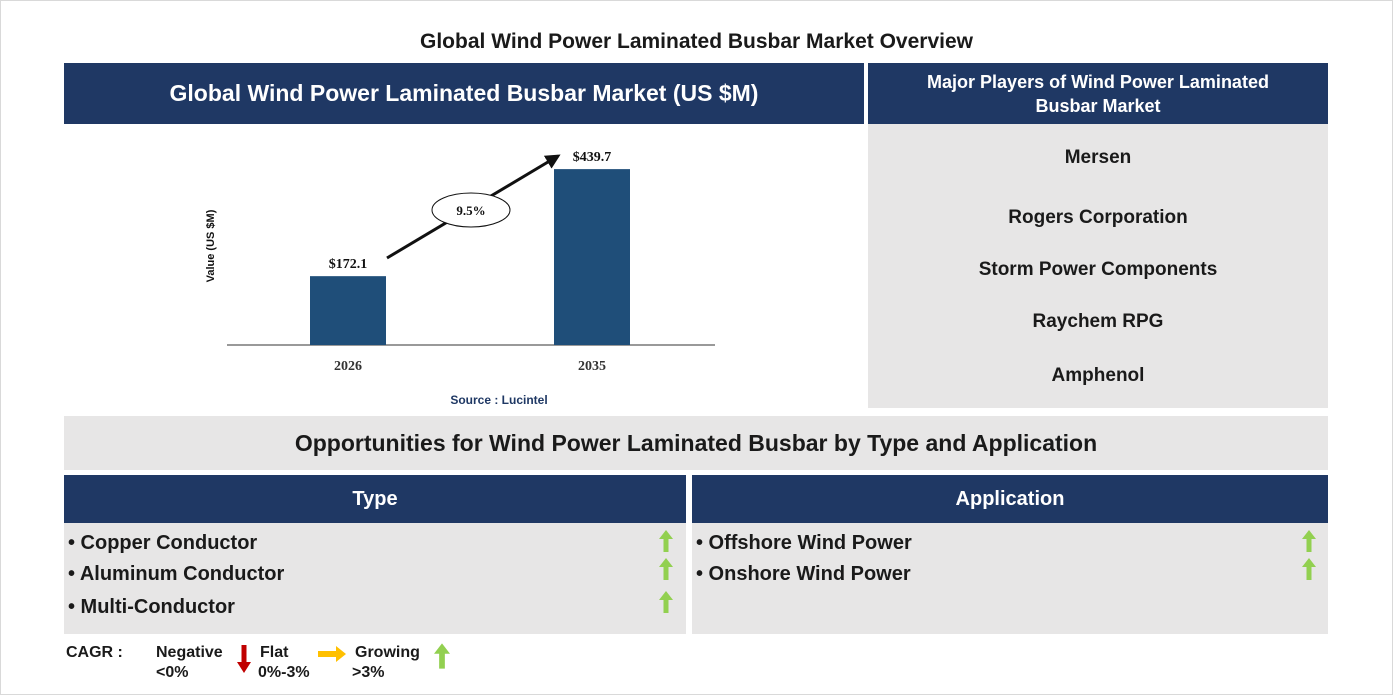 This screenshot has width=1393, height=695. I want to click on x-tick-label: 2035, so click(592, 366).